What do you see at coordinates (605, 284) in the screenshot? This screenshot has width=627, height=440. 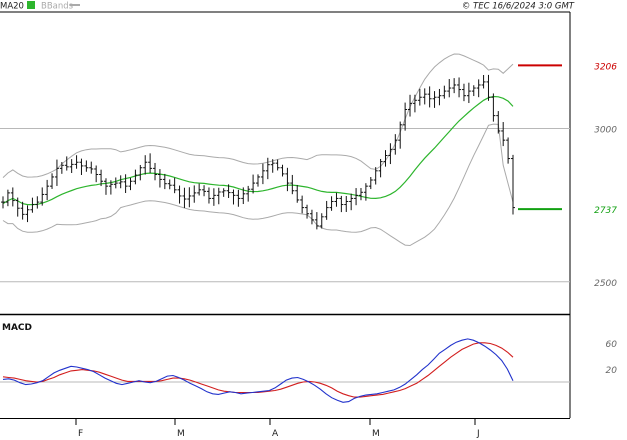 I see `price-y-tick-label: 2500` at bounding box center [605, 284].